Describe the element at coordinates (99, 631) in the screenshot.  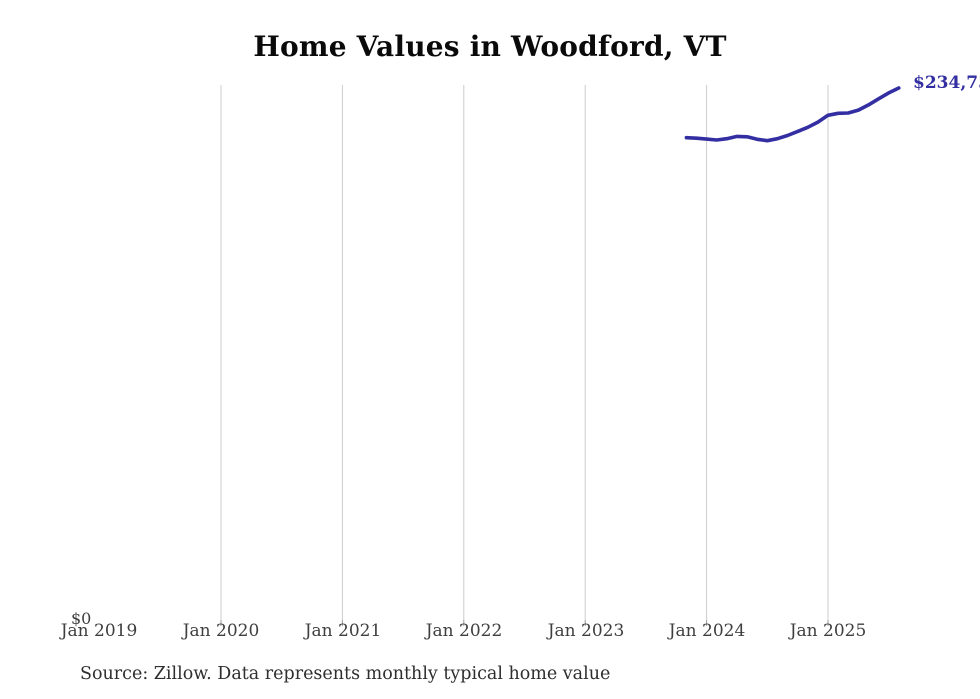
I see `x-tick-label: Jan 2019` at that location.